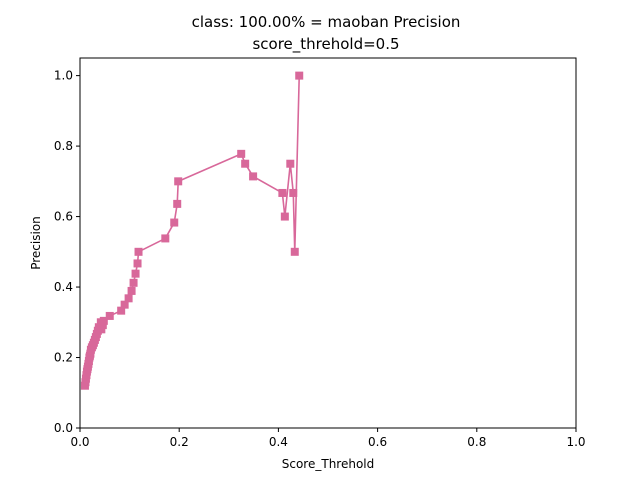 The width and height of the screenshot is (640, 480). What do you see at coordinates (63, 287) in the screenshot?
I see `y-tick-label: 0.4` at bounding box center [63, 287].